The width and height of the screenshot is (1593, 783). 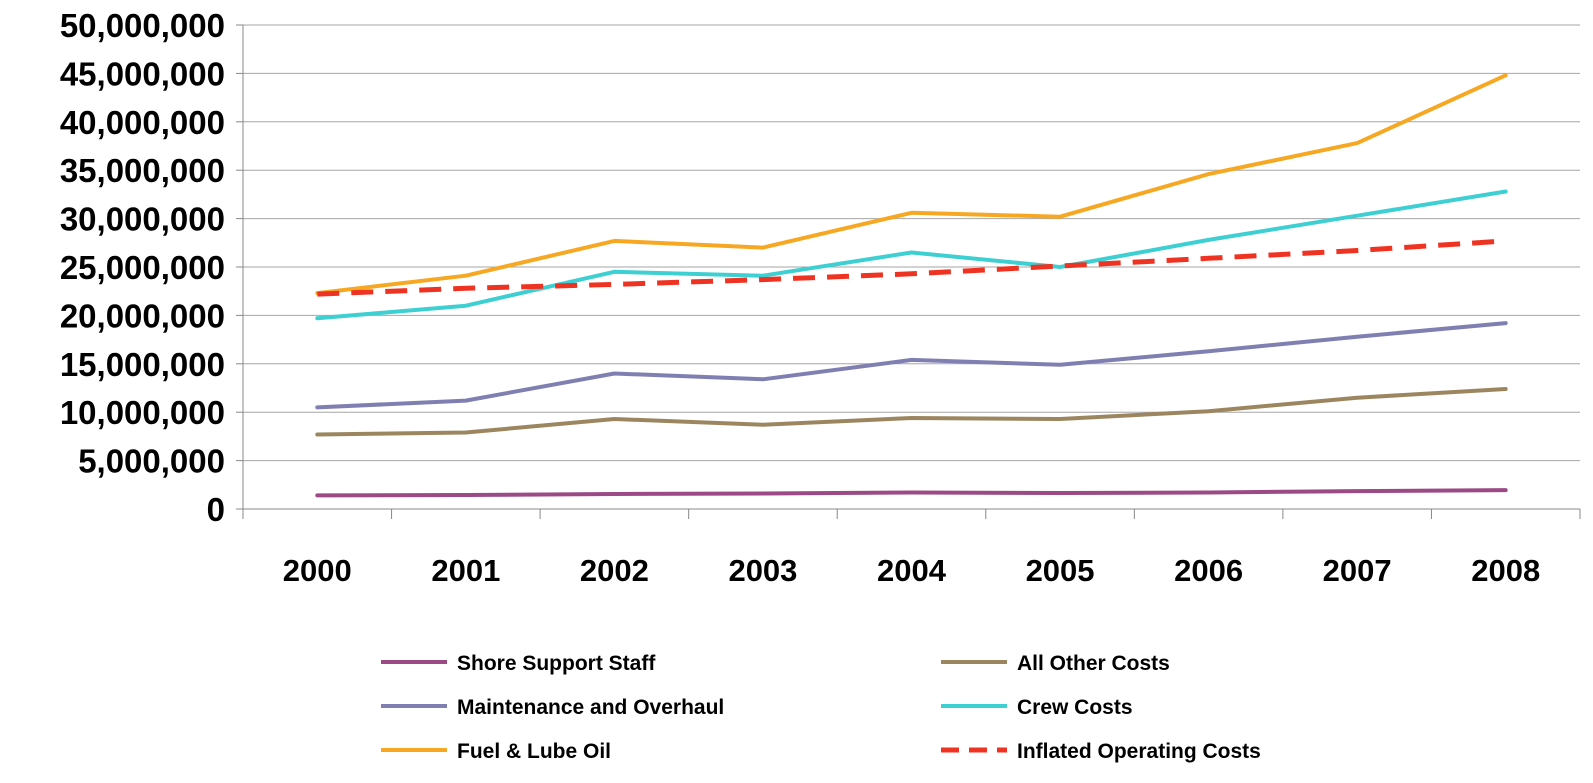 I want to click on series-line-crew-costs, so click(x=911, y=255).